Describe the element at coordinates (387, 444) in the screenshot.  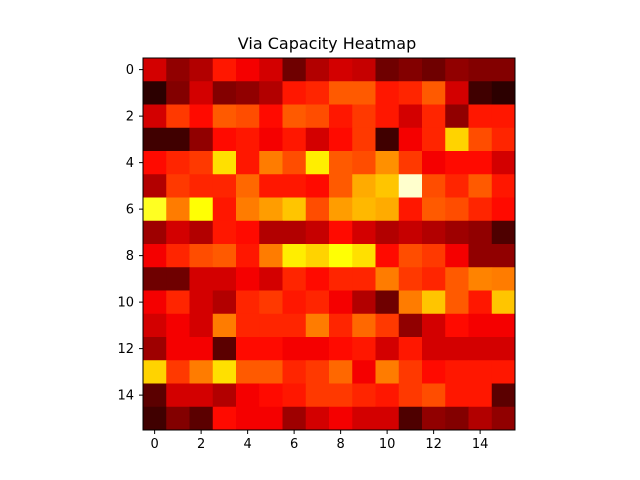
I see `x-tick-label: 10` at that location.